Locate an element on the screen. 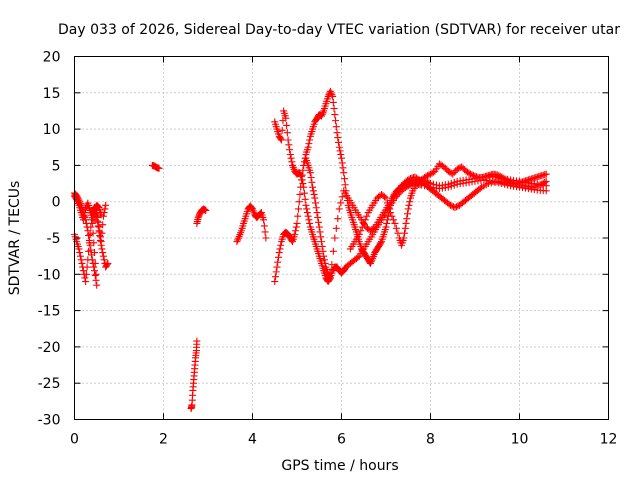 The image size is (640, 480). x-tick-label: 6 is located at coordinates (341, 440).